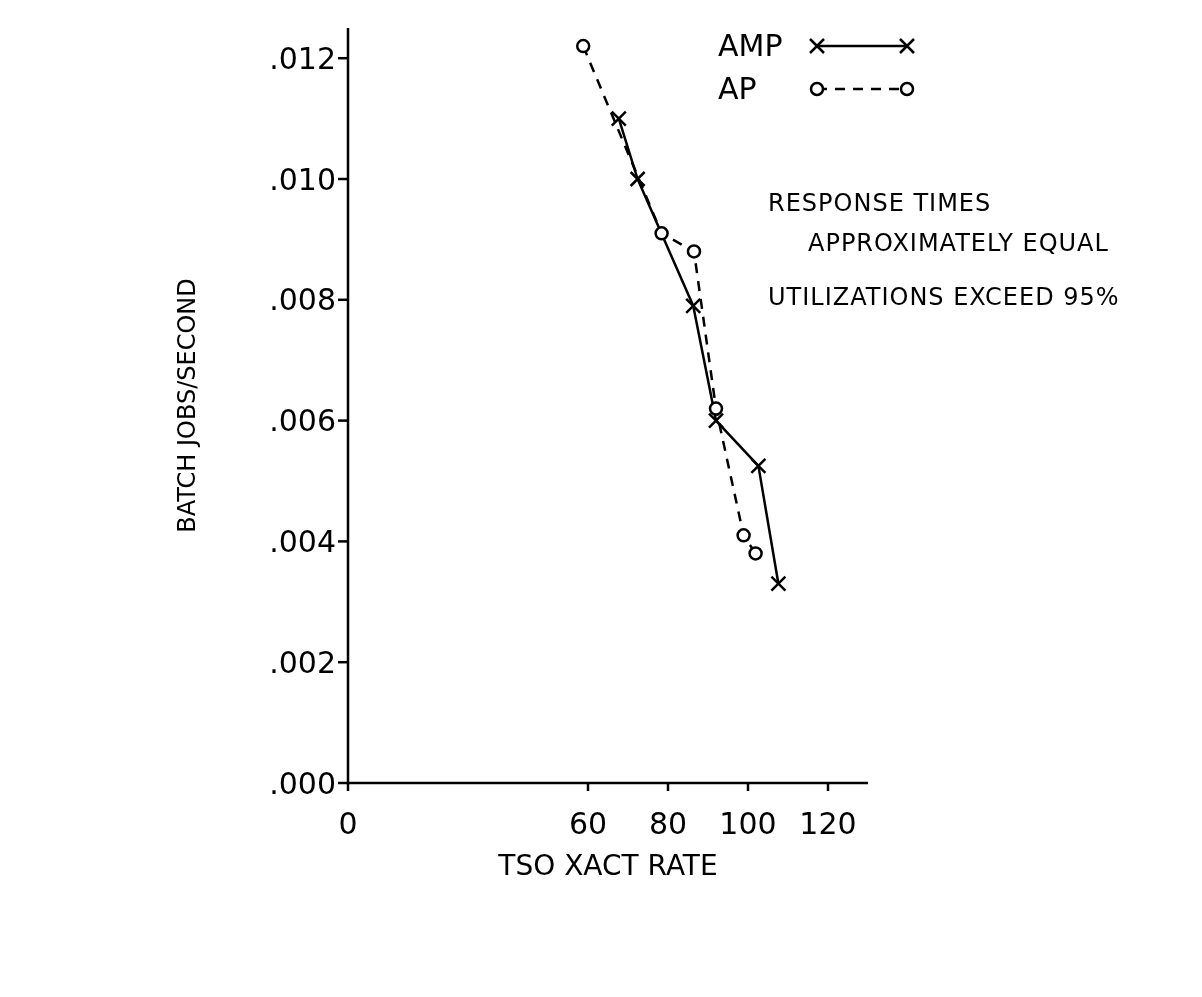 This screenshot has height=997, width=1202. What do you see at coordinates (607, 865) in the screenshot?
I see `x-axis-title: TSO XACT RATE` at bounding box center [607, 865].